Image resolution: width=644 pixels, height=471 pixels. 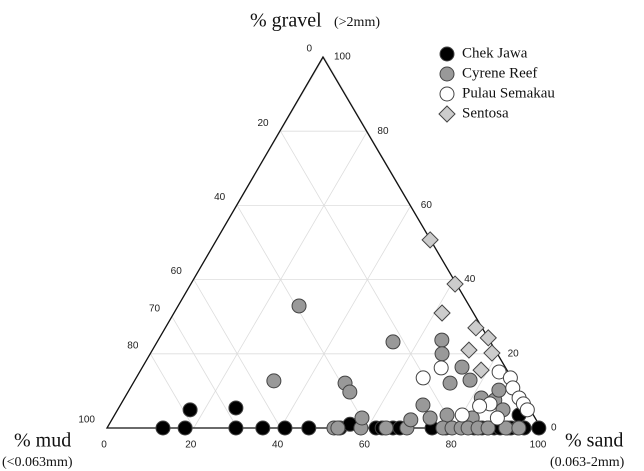 I want to click on sand-tick-label: 40, so click(x=278, y=445).